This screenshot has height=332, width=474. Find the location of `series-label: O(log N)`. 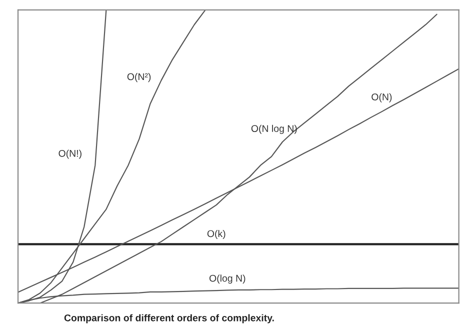

series-label: O(log N) is located at coordinates (227, 279).